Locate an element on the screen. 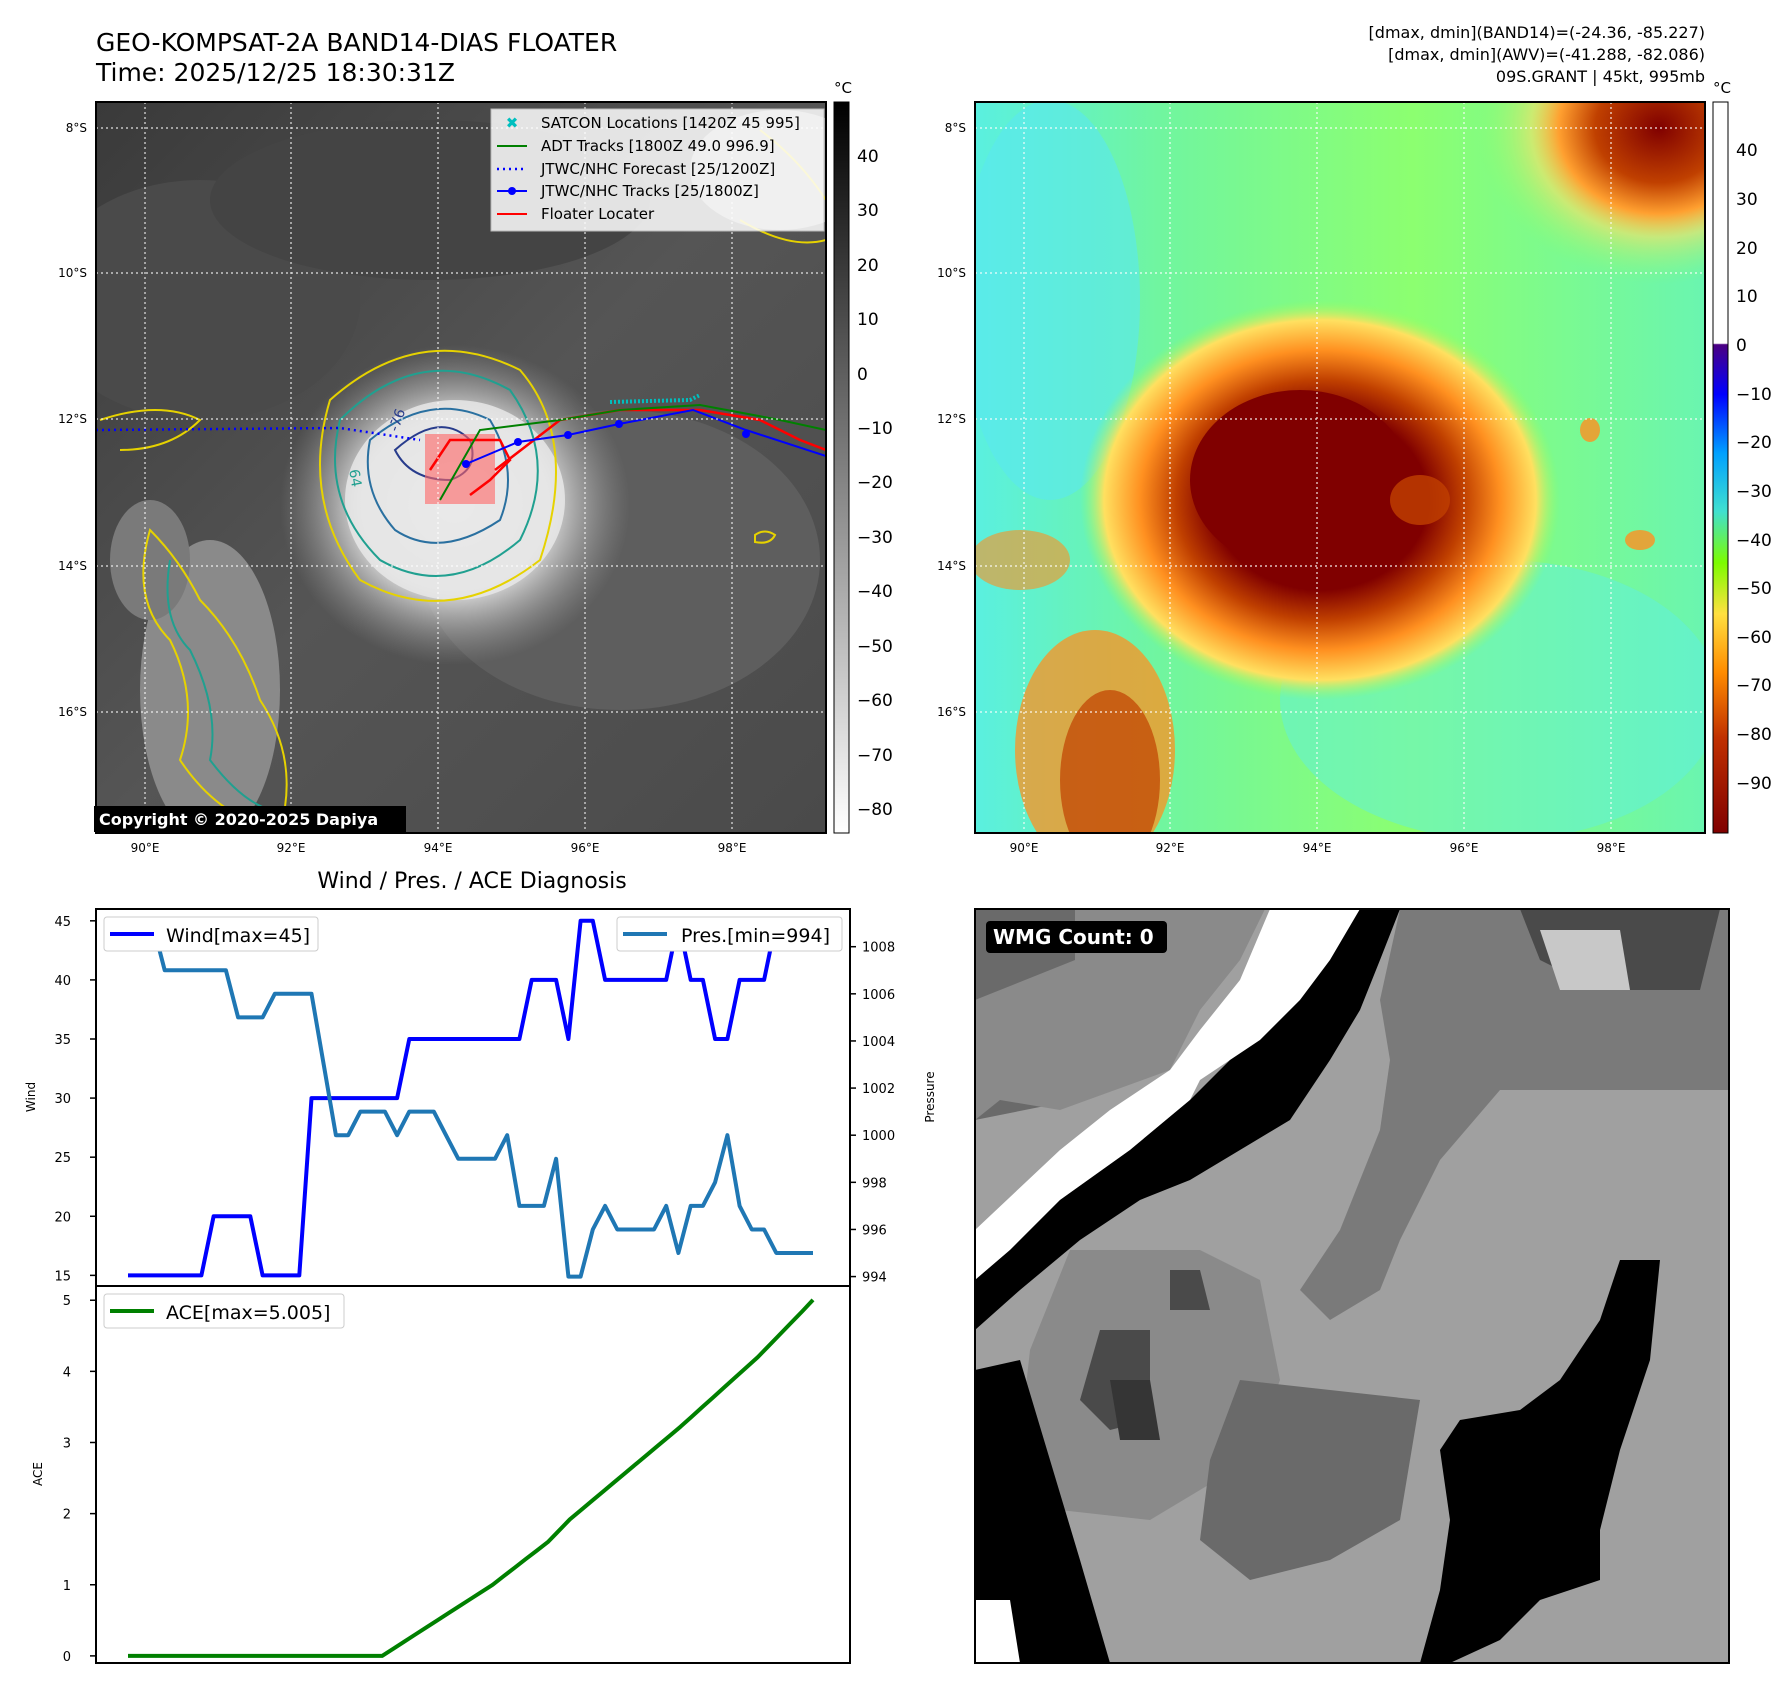 The height and width of the screenshot is (1690, 1788). wind-tick-label: 40 is located at coordinates (62, 981).